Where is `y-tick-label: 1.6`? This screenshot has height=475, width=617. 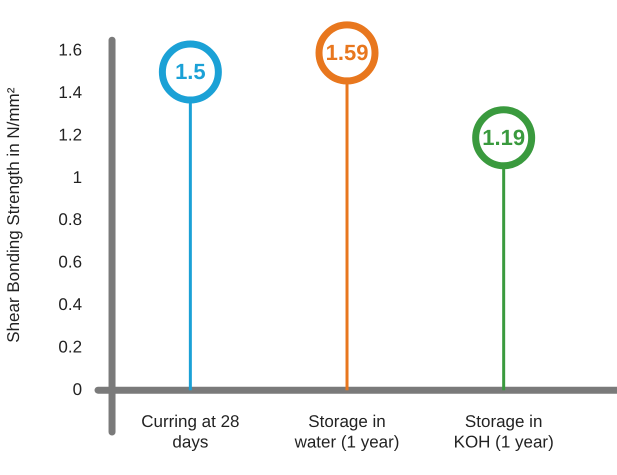 y-tick-label: 1.6 is located at coordinates (70, 50).